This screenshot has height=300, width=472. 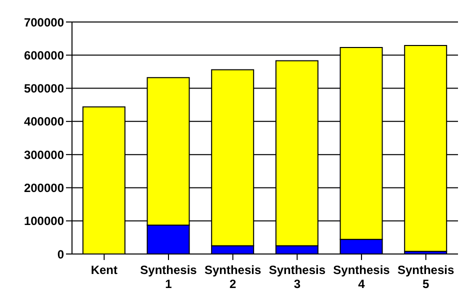 What do you see at coordinates (44, 89) in the screenshot?
I see `y-tick-label: 500000` at bounding box center [44, 89].